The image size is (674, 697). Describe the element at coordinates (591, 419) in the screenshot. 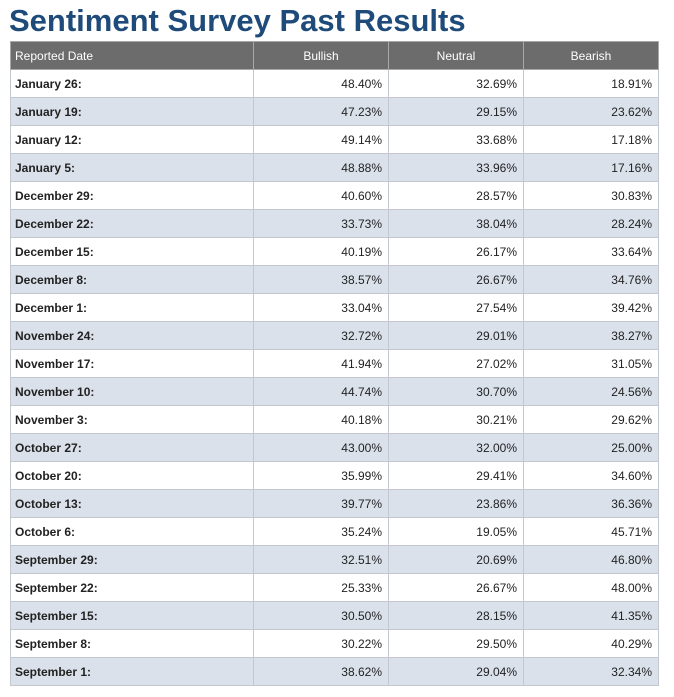

I see `cell-bearish: 29.62%` at that location.